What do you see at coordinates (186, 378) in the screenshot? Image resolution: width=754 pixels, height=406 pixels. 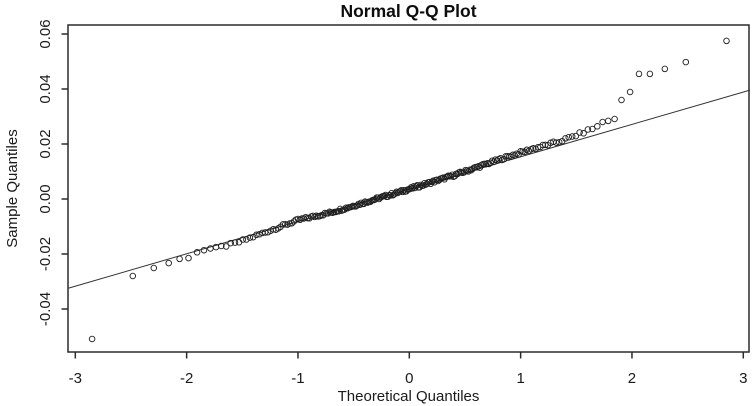 I see `x-tick-label: -2` at bounding box center [186, 378].